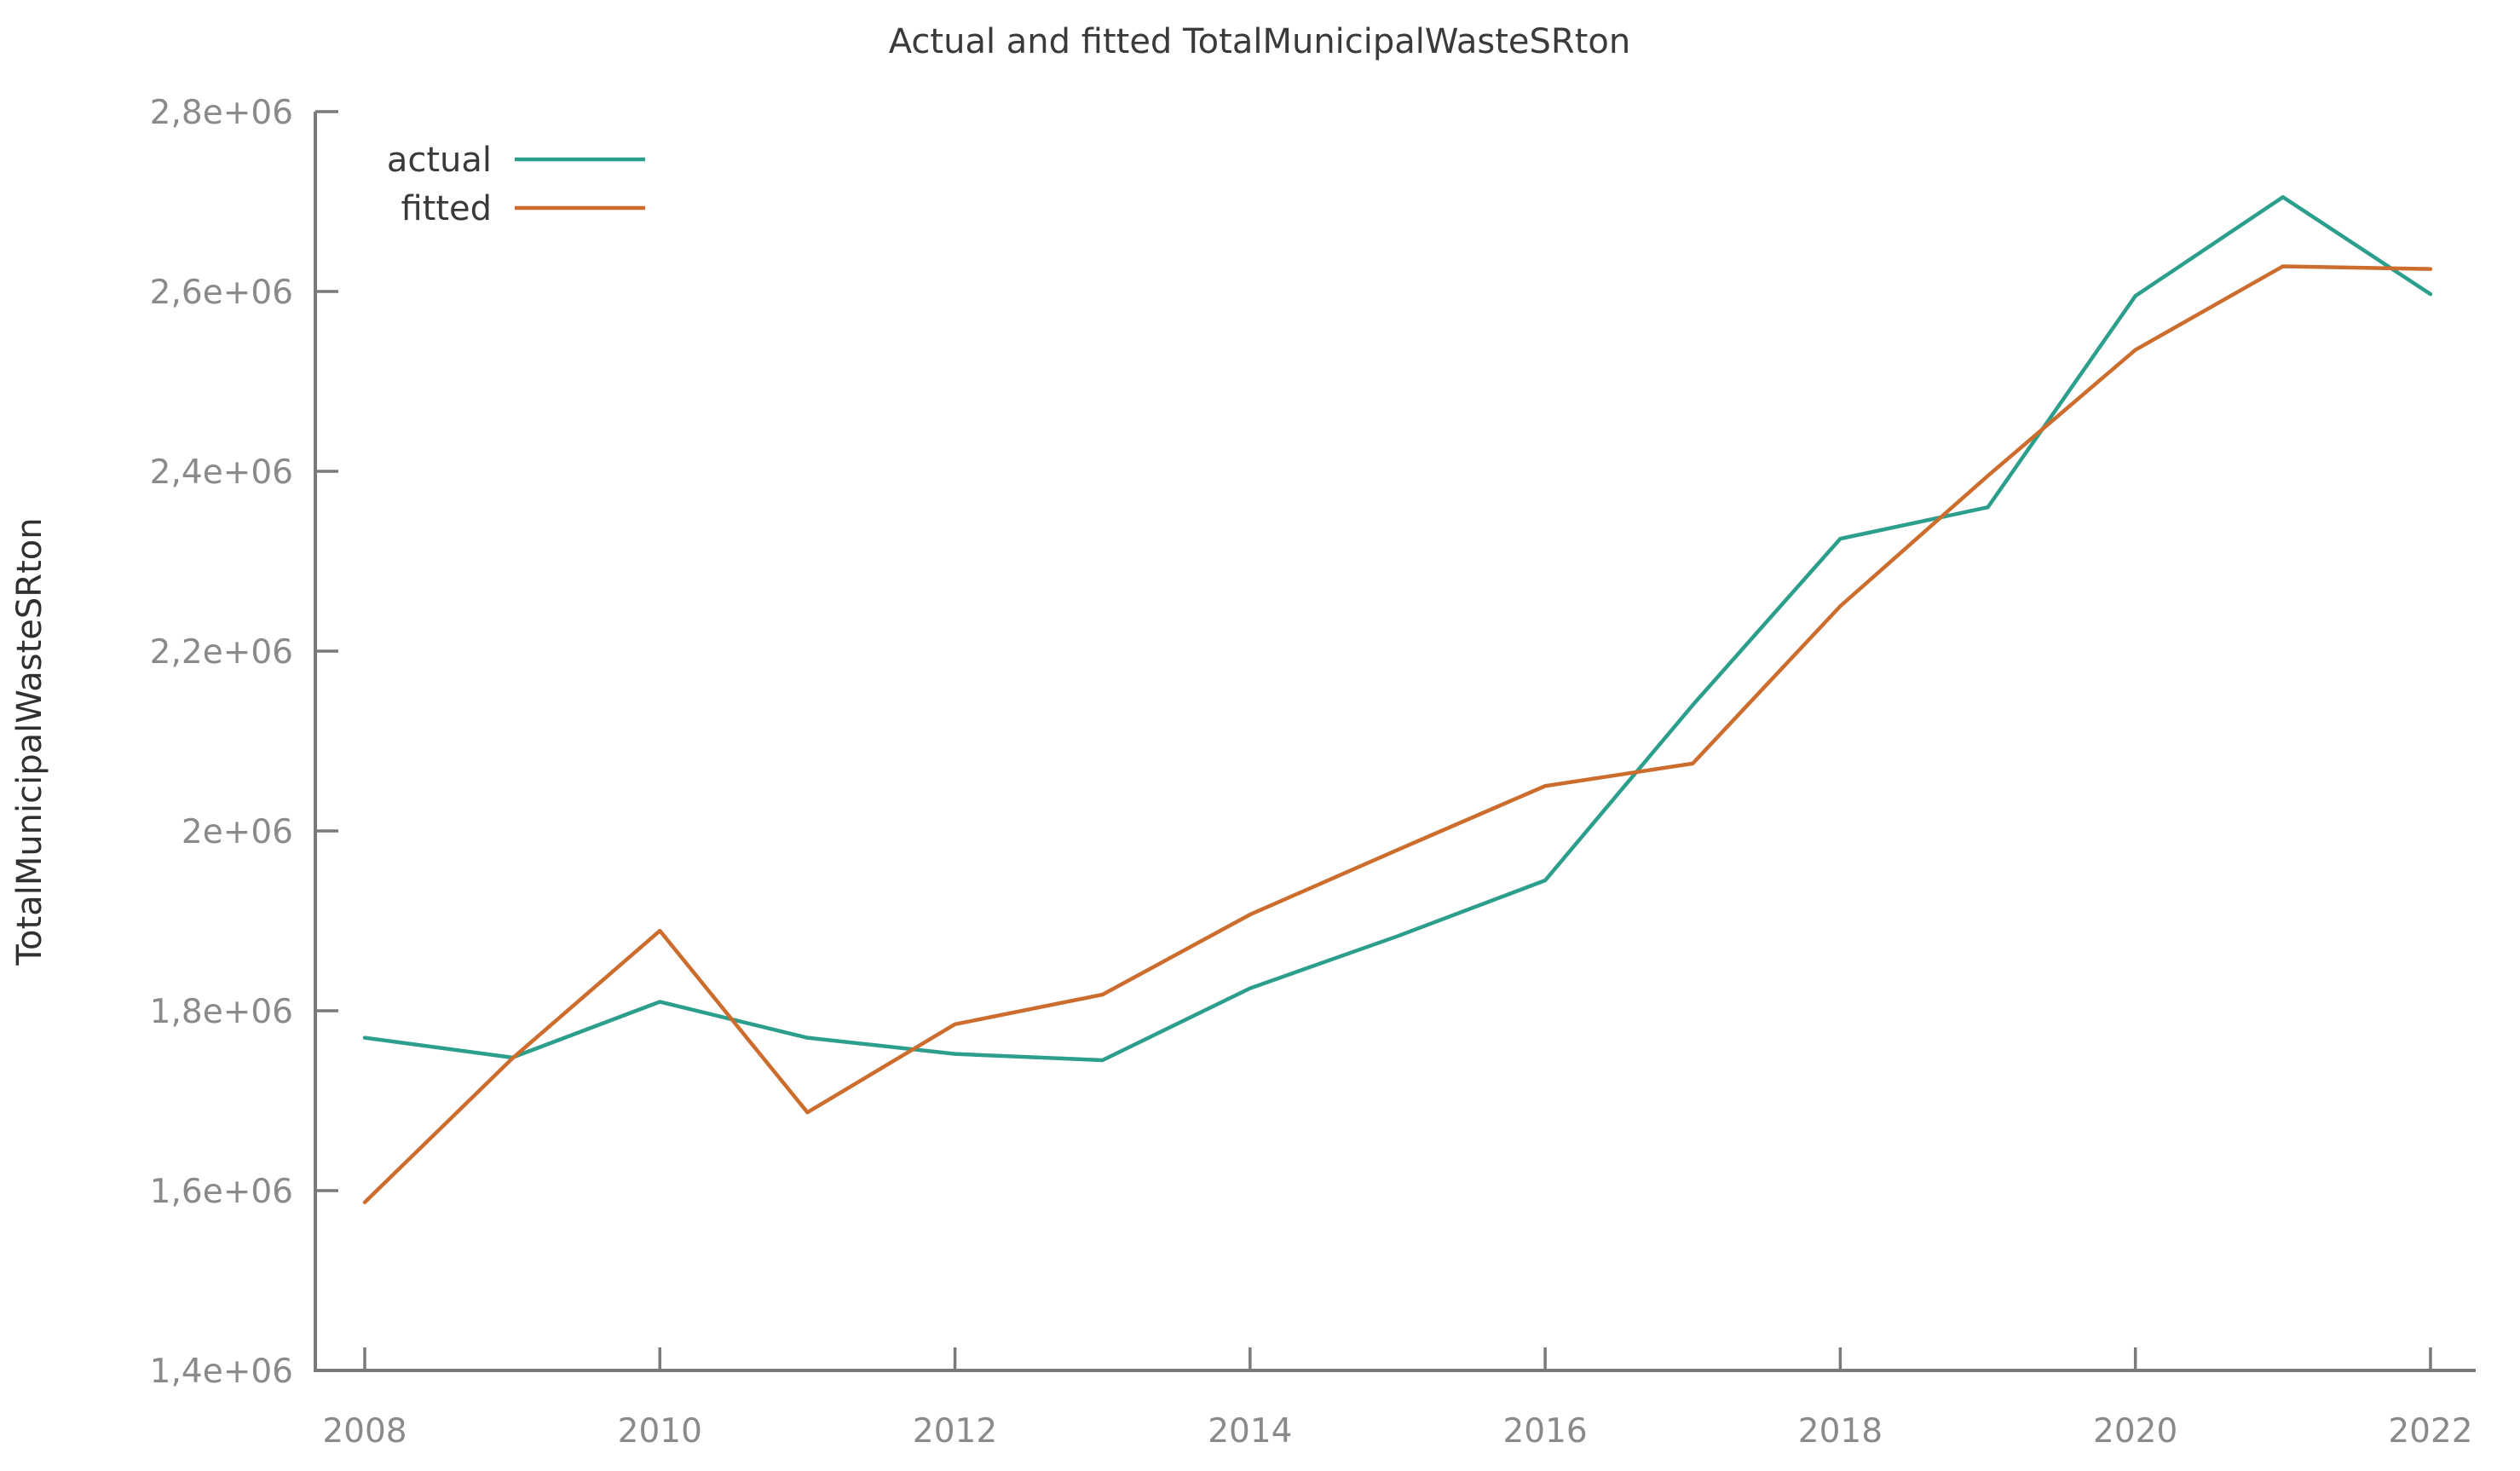 The image size is (2520, 1471). What do you see at coordinates (221, 1192) in the screenshot?
I see `y-tick-label: 1,6e+06` at bounding box center [221, 1192].